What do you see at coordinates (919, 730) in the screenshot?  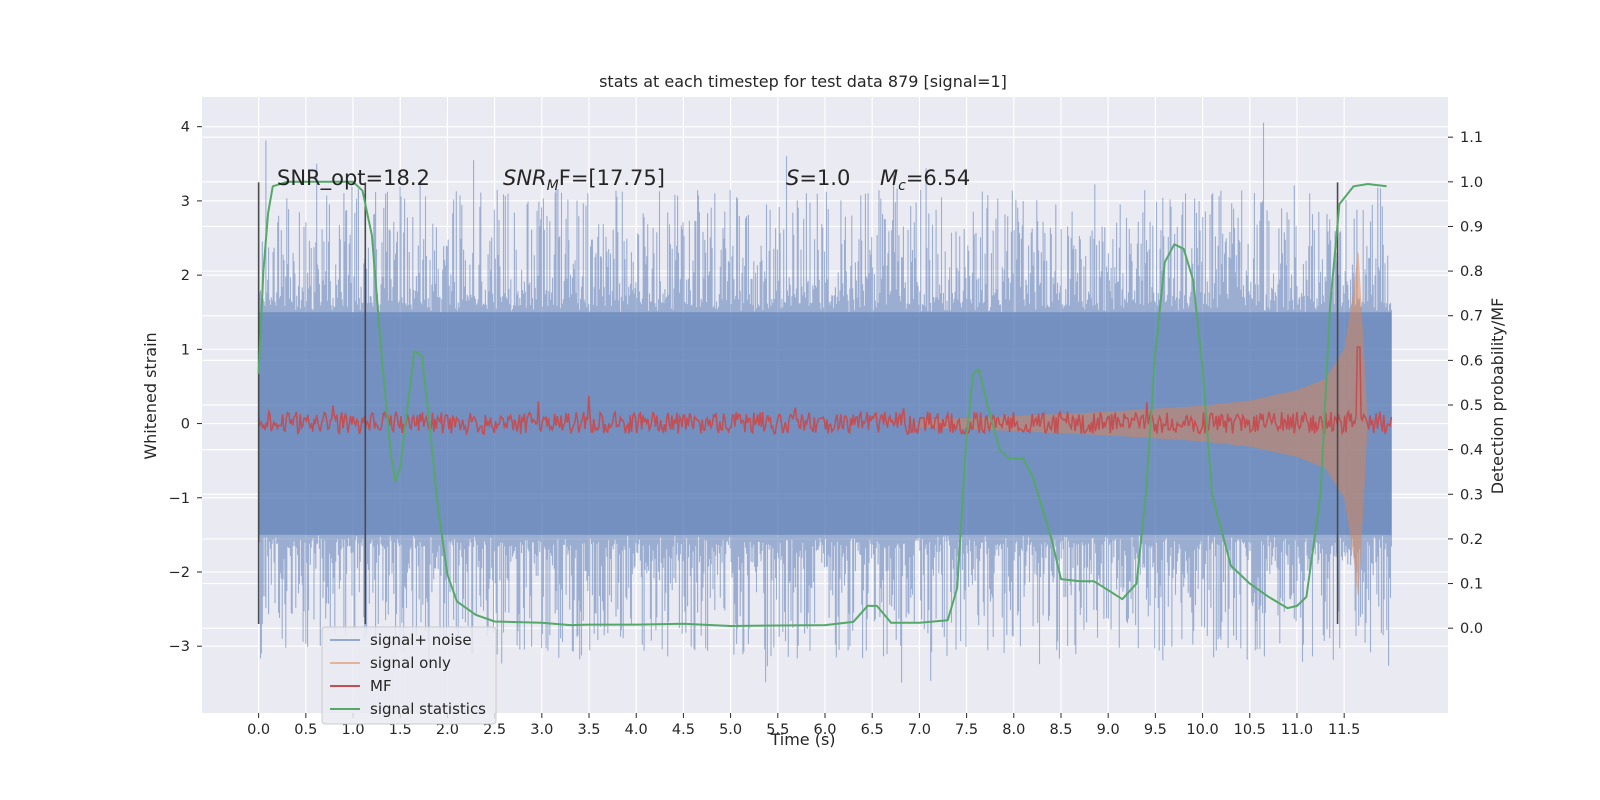 I see `x-tick-label: 7.0` at bounding box center [919, 730].